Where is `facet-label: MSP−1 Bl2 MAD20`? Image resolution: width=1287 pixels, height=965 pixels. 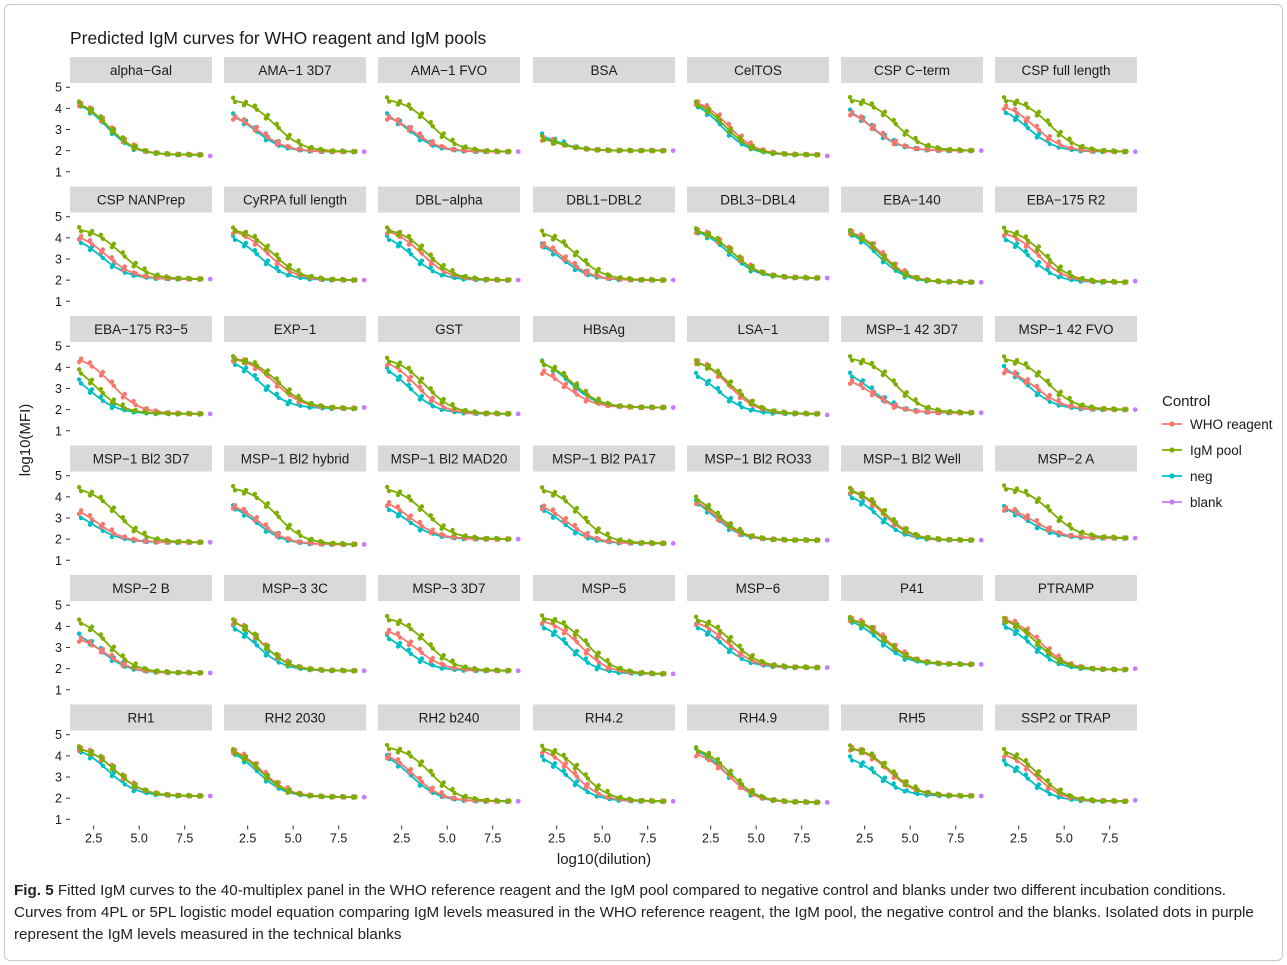
facet-label: MSP−1 Bl2 MAD20 is located at coordinates (449, 459).